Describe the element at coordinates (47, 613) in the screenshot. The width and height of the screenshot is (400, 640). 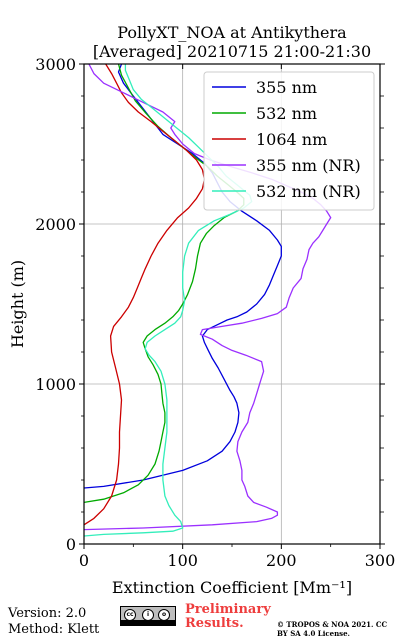
I see `version-label: Version: 2.0` at that location.